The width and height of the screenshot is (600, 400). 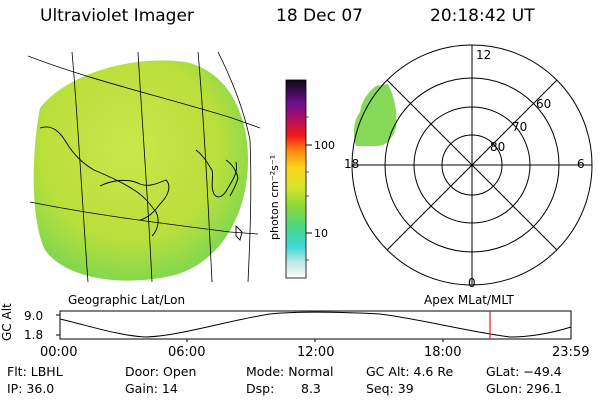 I want to click on colorbar-tick-100: 100, so click(x=324, y=145).